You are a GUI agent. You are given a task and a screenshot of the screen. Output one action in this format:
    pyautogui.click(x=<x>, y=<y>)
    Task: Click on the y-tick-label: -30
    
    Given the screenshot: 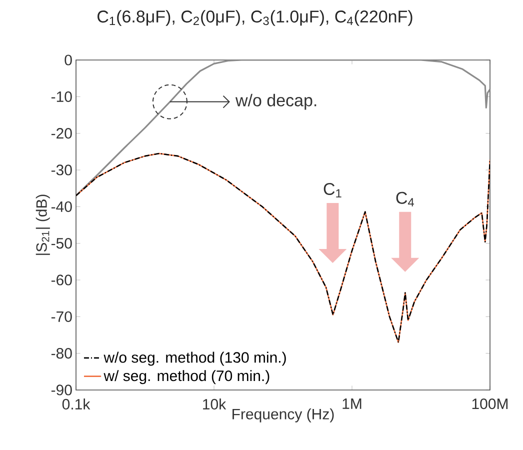 What is the action you would take?
    pyautogui.click(x=61, y=170)
    